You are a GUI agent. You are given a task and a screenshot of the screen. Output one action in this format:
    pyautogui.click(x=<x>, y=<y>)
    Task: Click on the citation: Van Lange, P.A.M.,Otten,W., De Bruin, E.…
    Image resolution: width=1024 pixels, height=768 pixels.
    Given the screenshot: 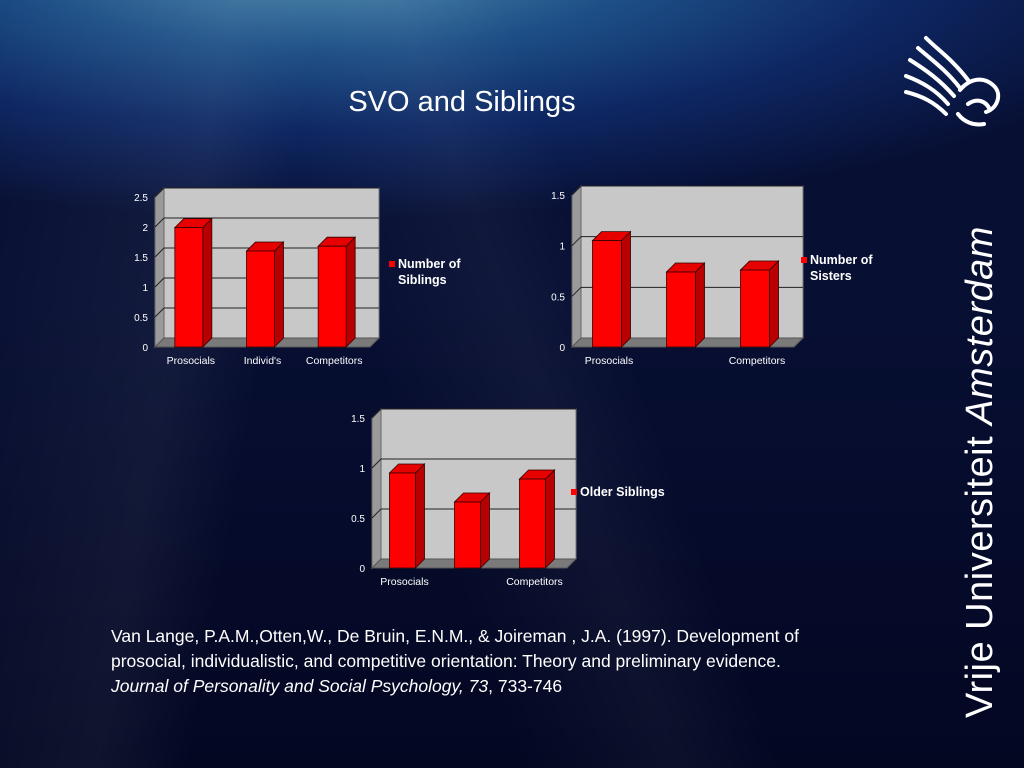 What is the action you would take?
    pyautogui.click(x=521, y=661)
    